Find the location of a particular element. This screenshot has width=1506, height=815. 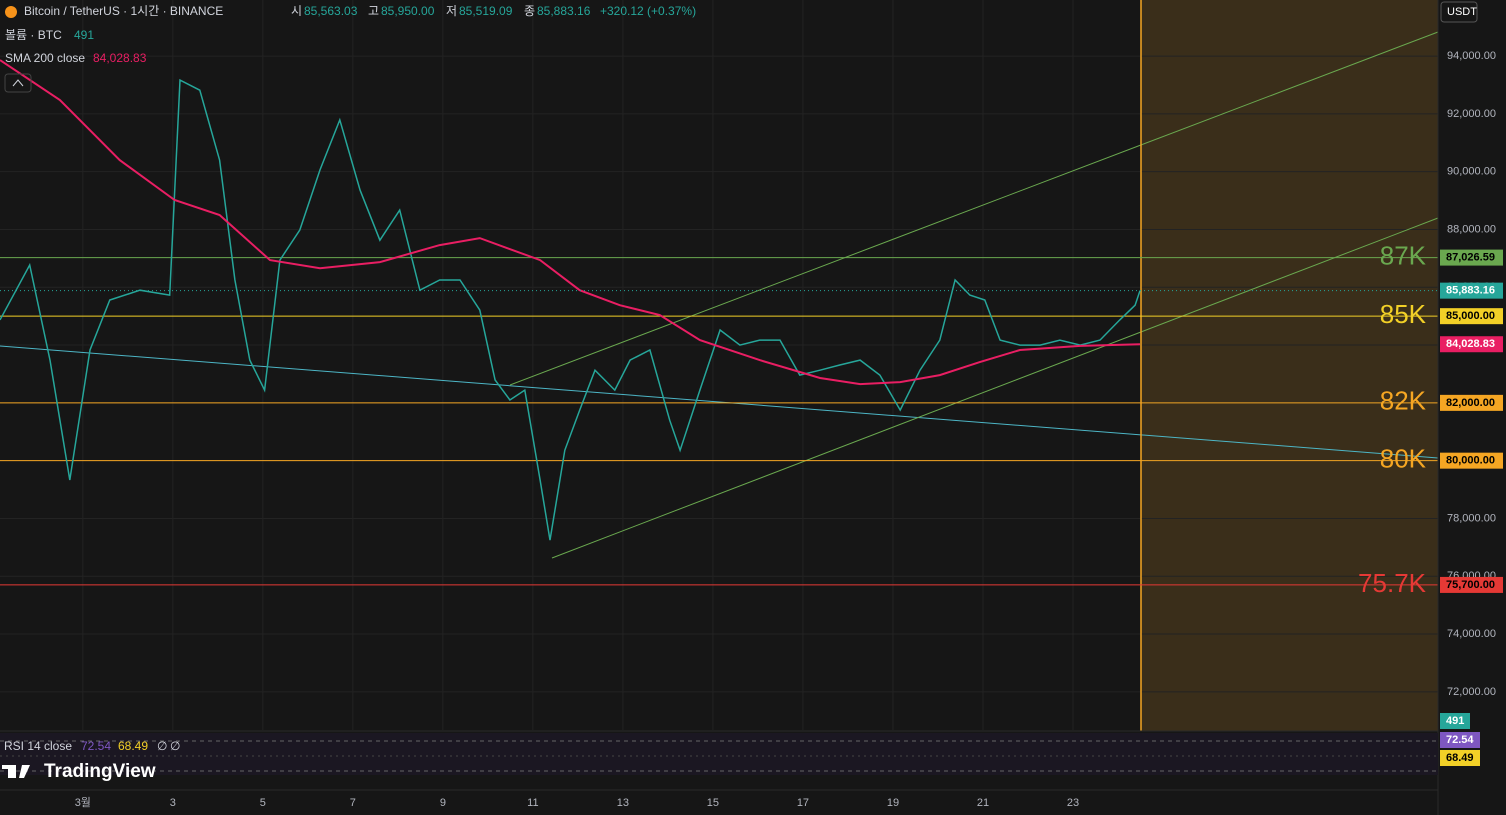

high-label: 고 is located at coordinates (373, 11).